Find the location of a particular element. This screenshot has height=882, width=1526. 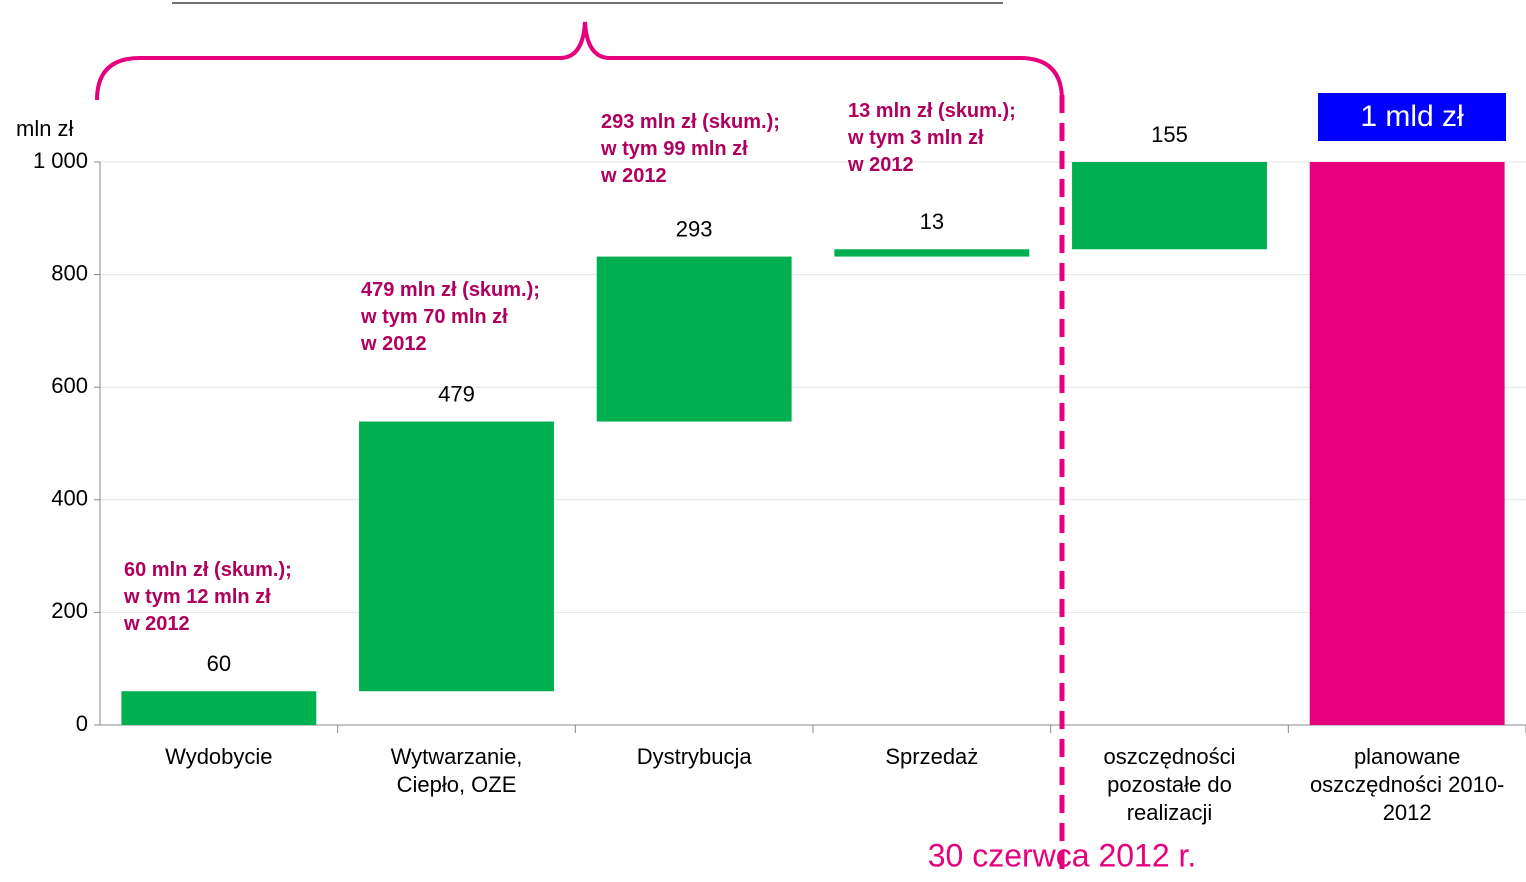

x-tick-label-line: oszczędności 2010- is located at coordinates (1407, 784).